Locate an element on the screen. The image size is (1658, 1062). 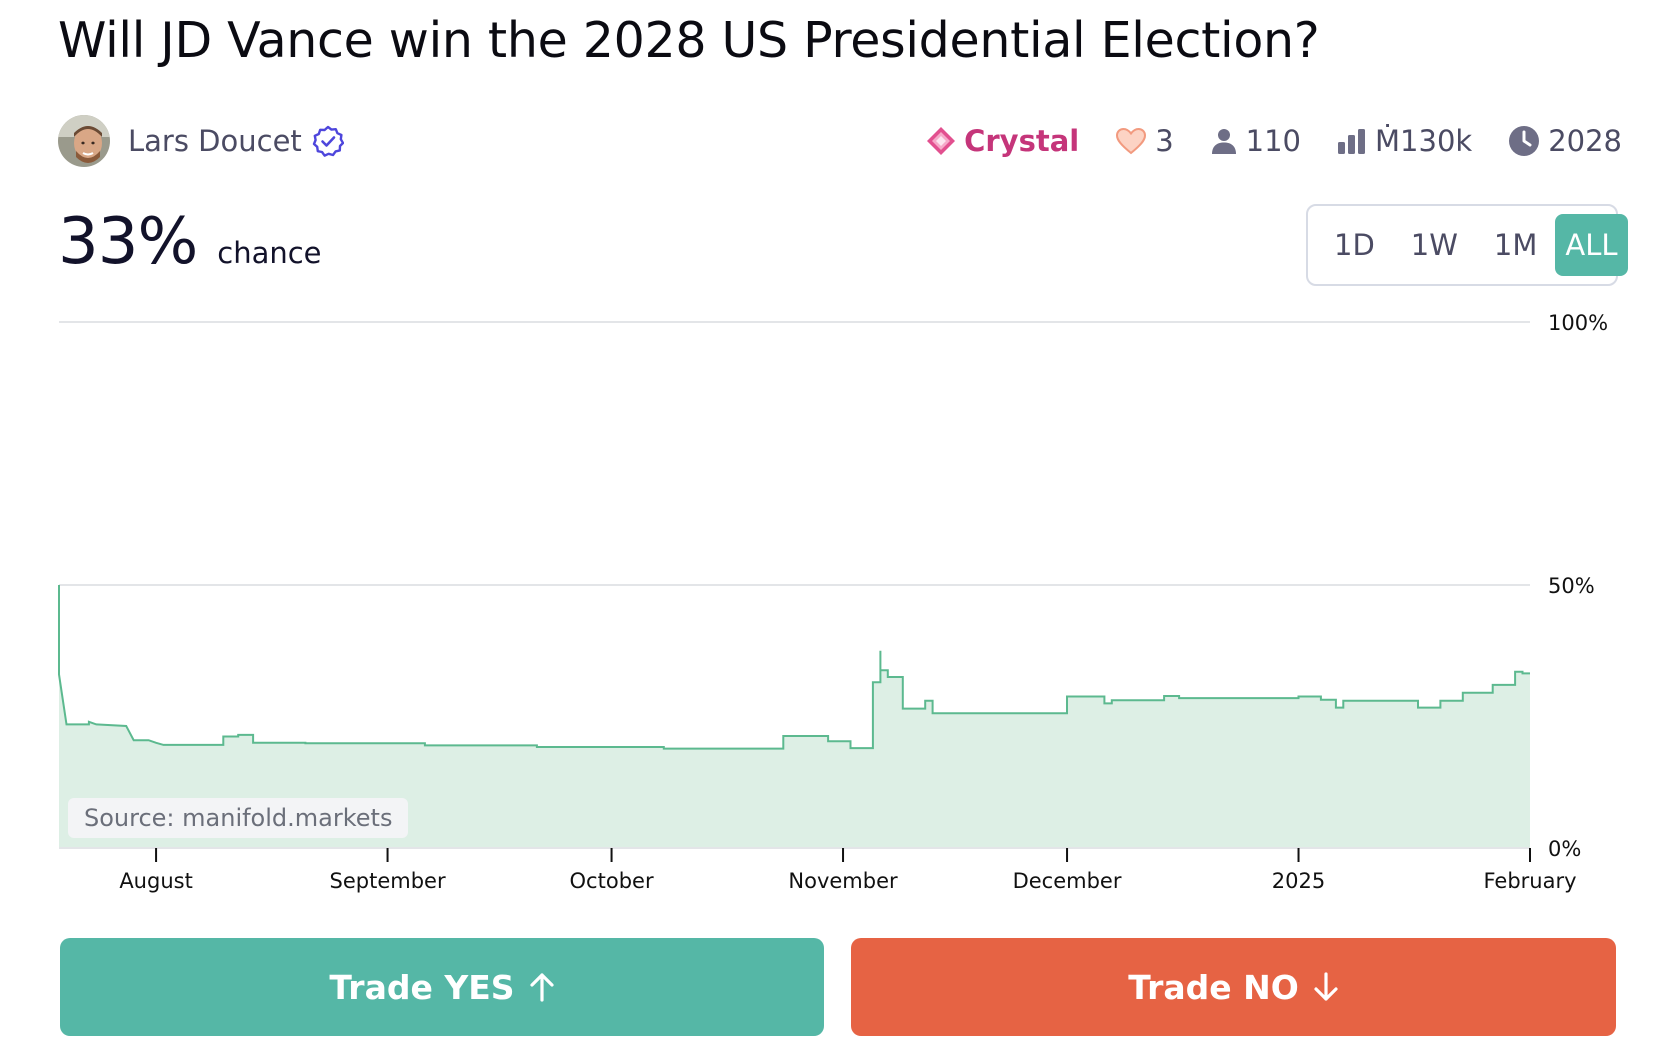
probability-value: 33% is located at coordinates (128, 242).